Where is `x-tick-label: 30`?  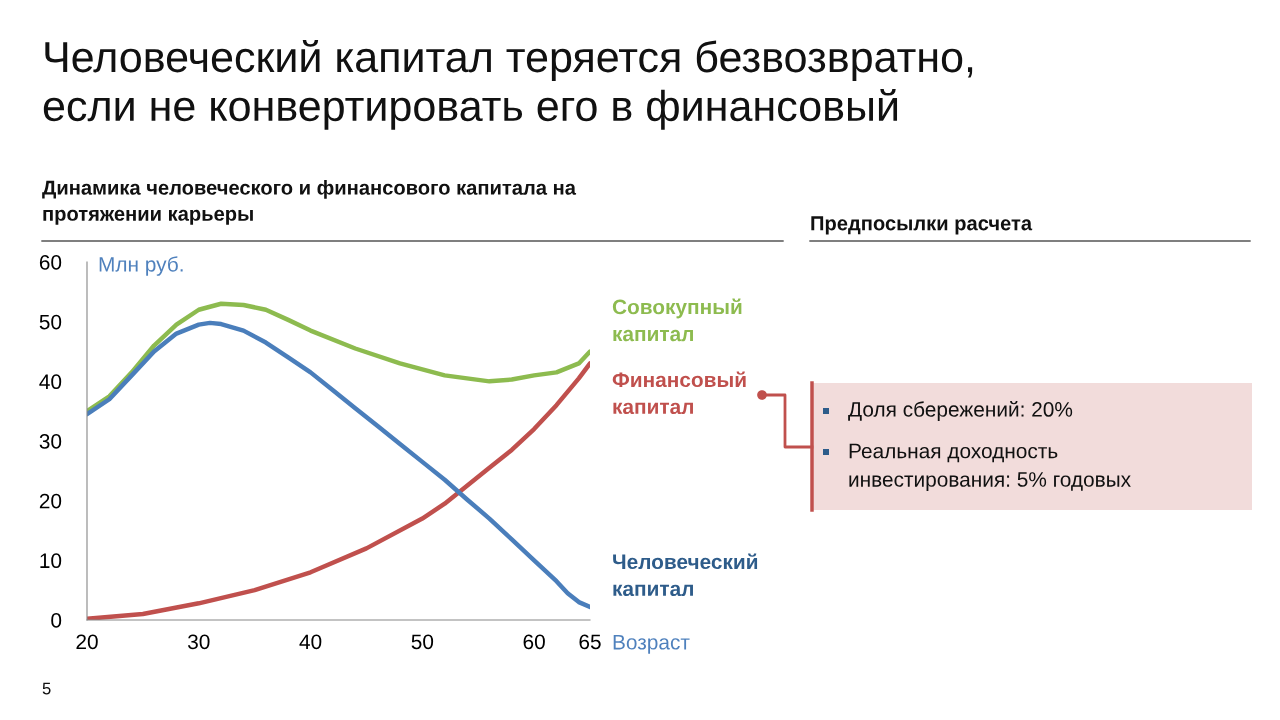
x-tick-label: 30 is located at coordinates (198, 642).